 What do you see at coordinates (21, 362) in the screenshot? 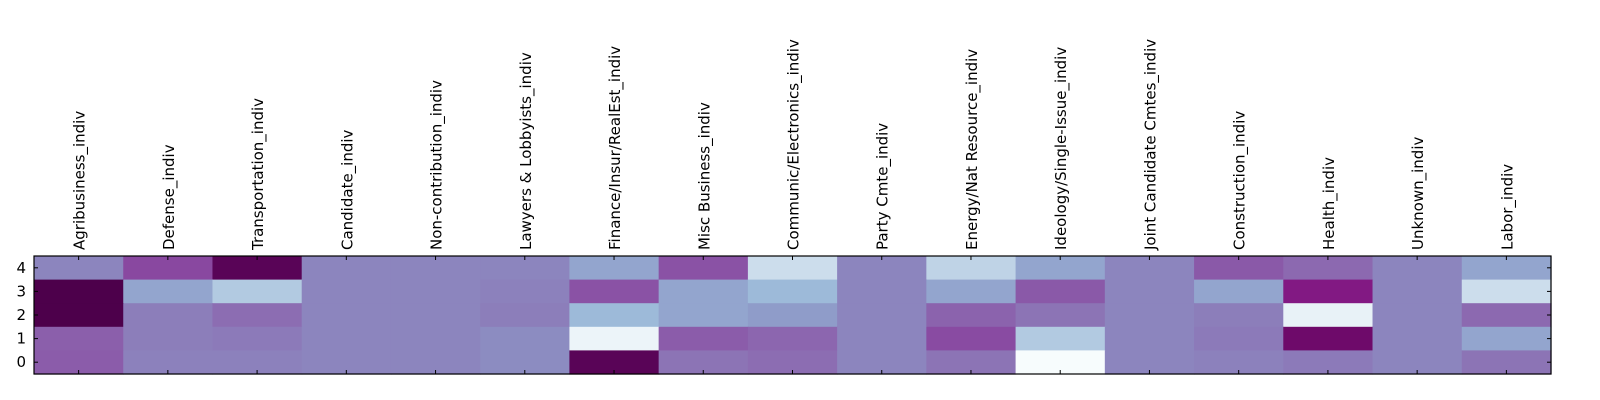
I see `y-tick-label: 0` at bounding box center [21, 362].